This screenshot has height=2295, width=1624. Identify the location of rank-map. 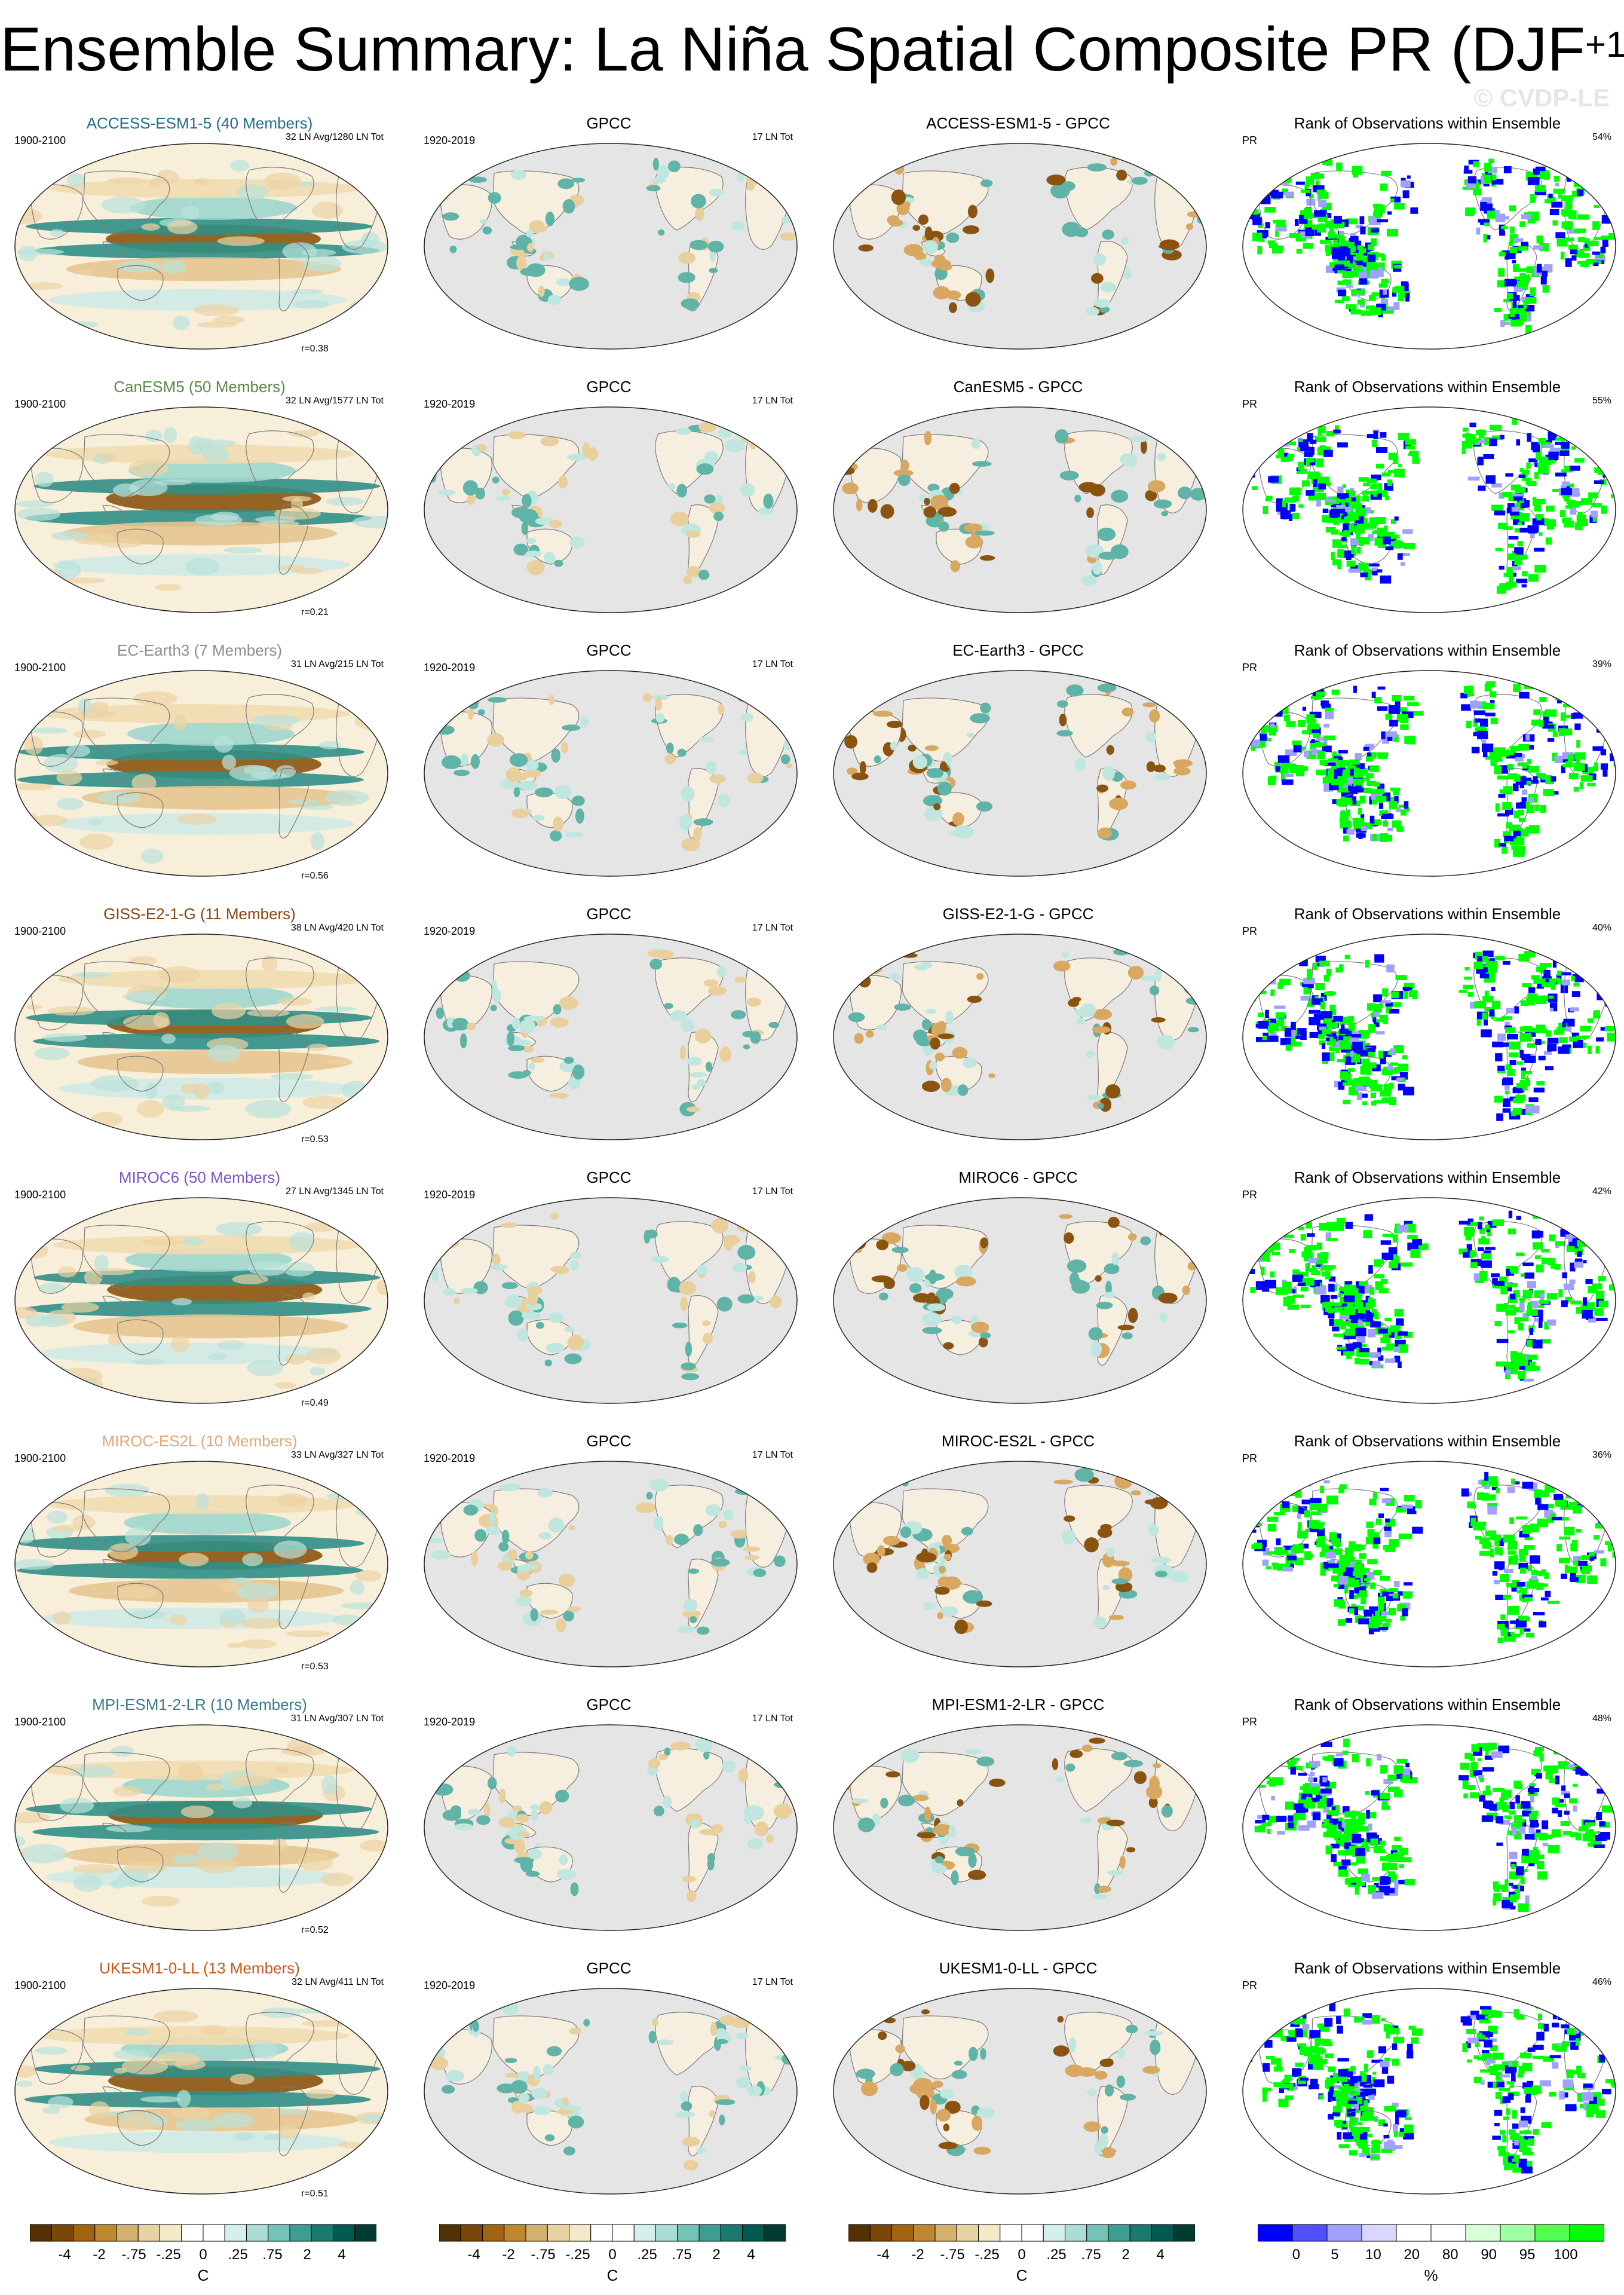
(1429, 1564).